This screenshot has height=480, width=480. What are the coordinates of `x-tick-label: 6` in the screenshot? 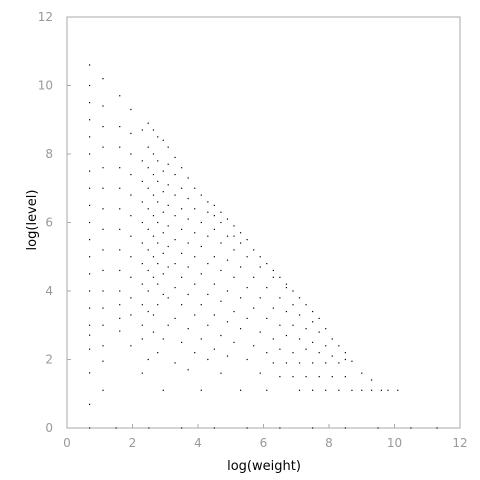 It's located at (264, 443).